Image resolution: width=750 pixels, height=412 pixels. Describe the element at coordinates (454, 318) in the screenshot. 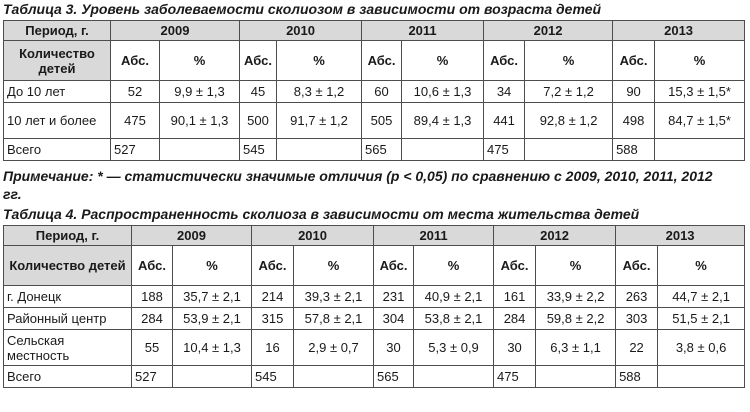

I see `table4-cell: 53,8 ± 2,1` at that location.